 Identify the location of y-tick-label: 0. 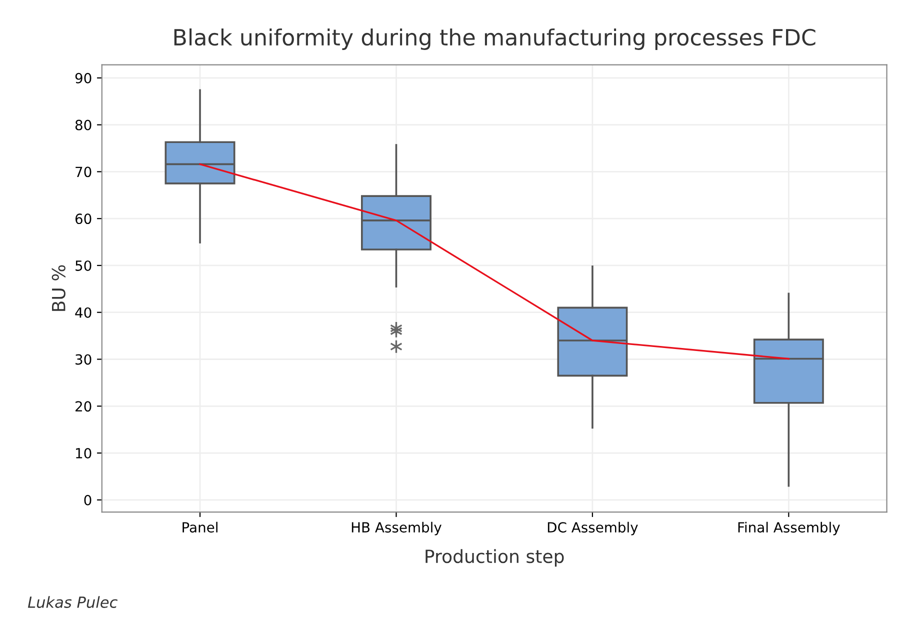
(88, 500).